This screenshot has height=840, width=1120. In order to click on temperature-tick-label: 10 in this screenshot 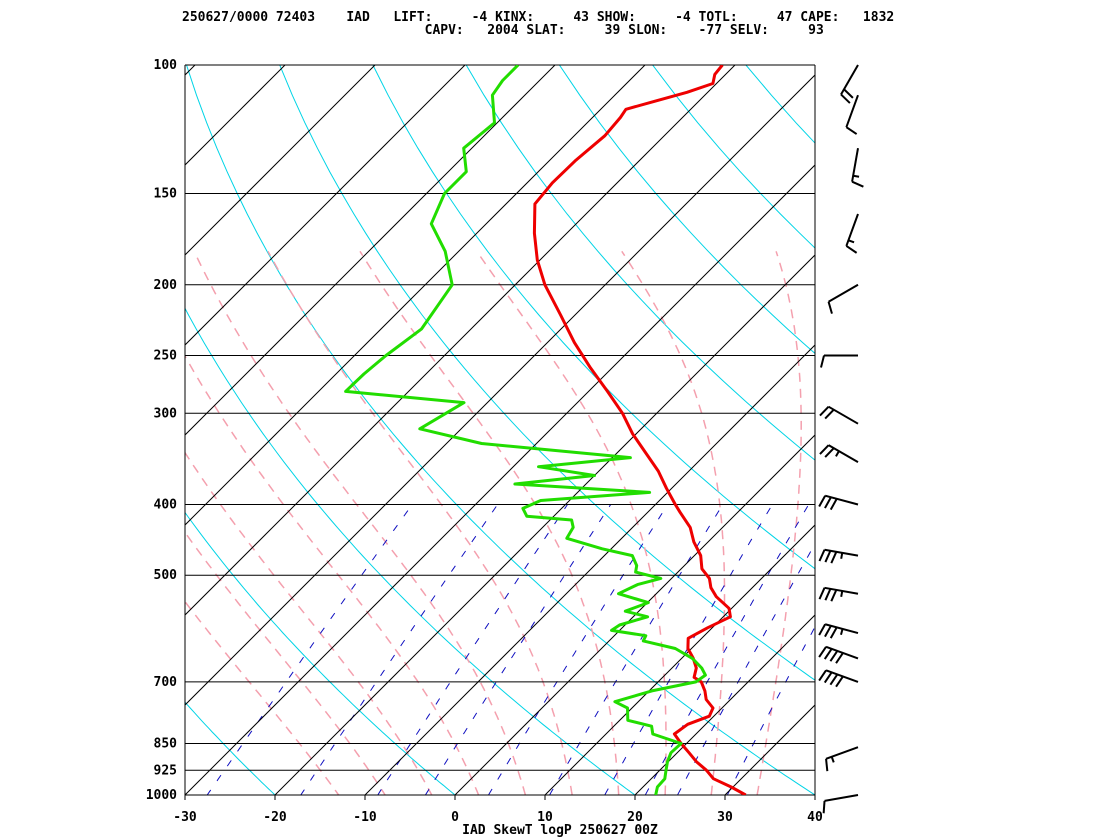, I will do `click(545, 817)`.